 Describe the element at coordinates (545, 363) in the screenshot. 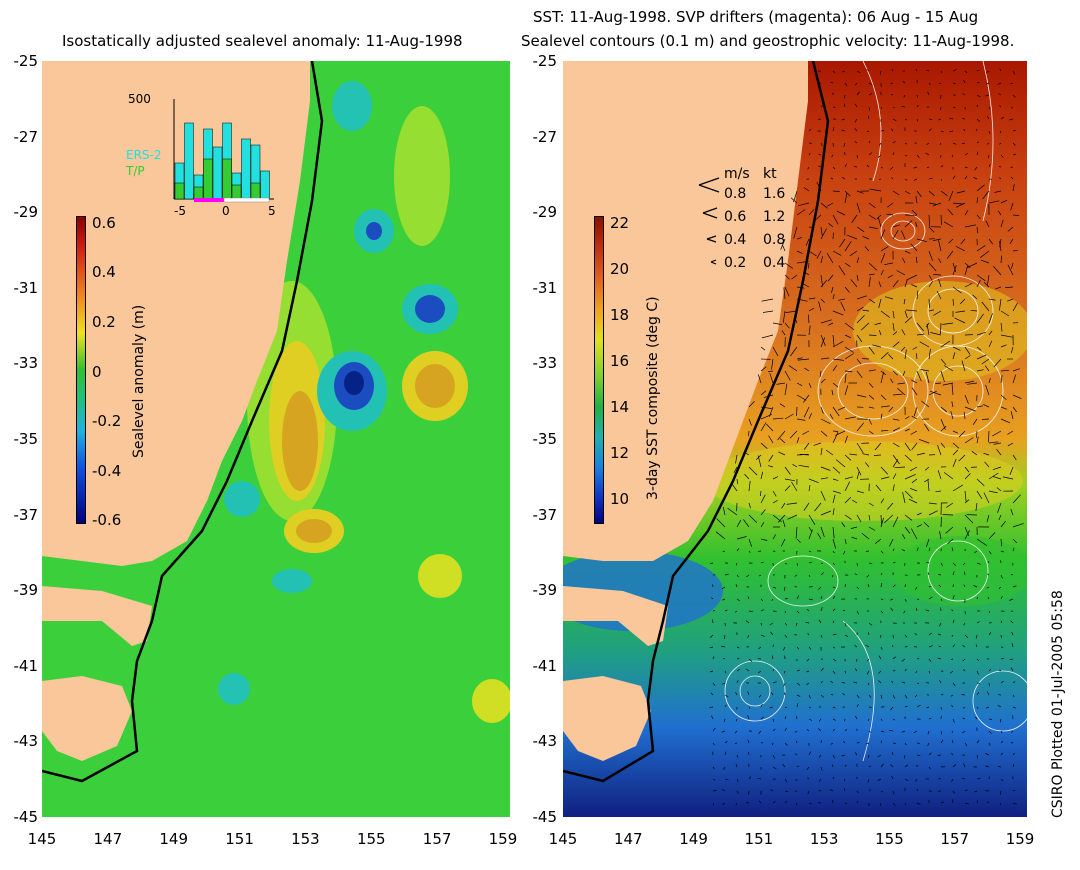

I see `lat-tick-label: -33` at that location.